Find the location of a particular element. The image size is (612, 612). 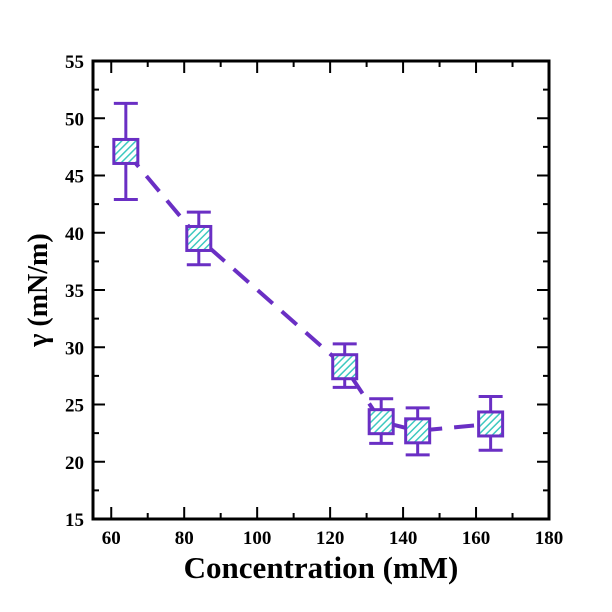

y-tick-label: 45 is located at coordinates (74, 177).